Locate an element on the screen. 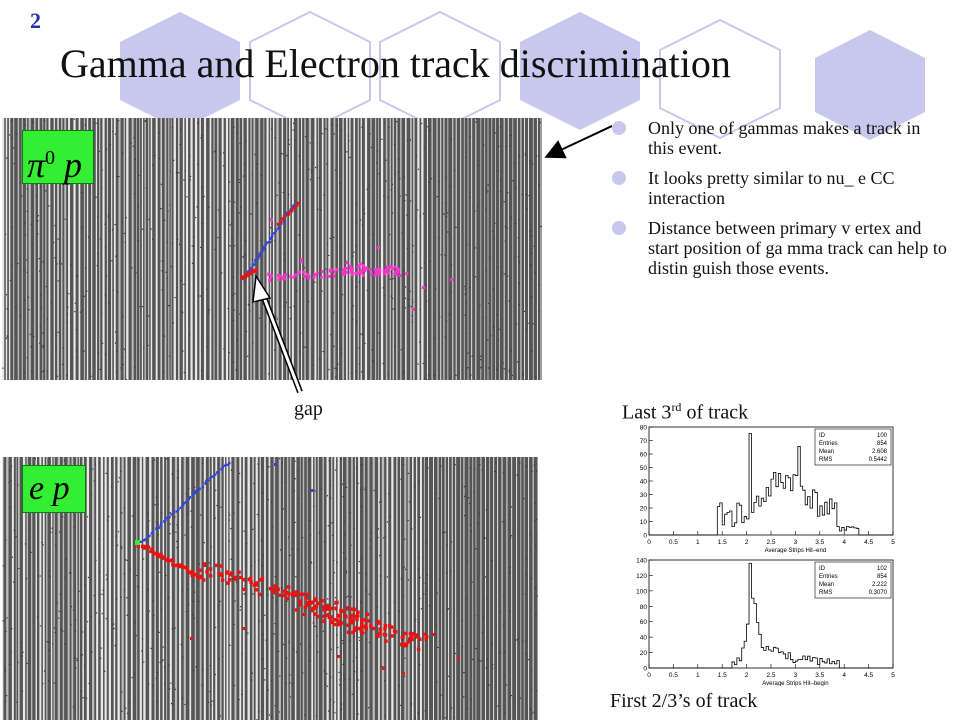  vertex-track-hit is located at coordinates (284, 216).